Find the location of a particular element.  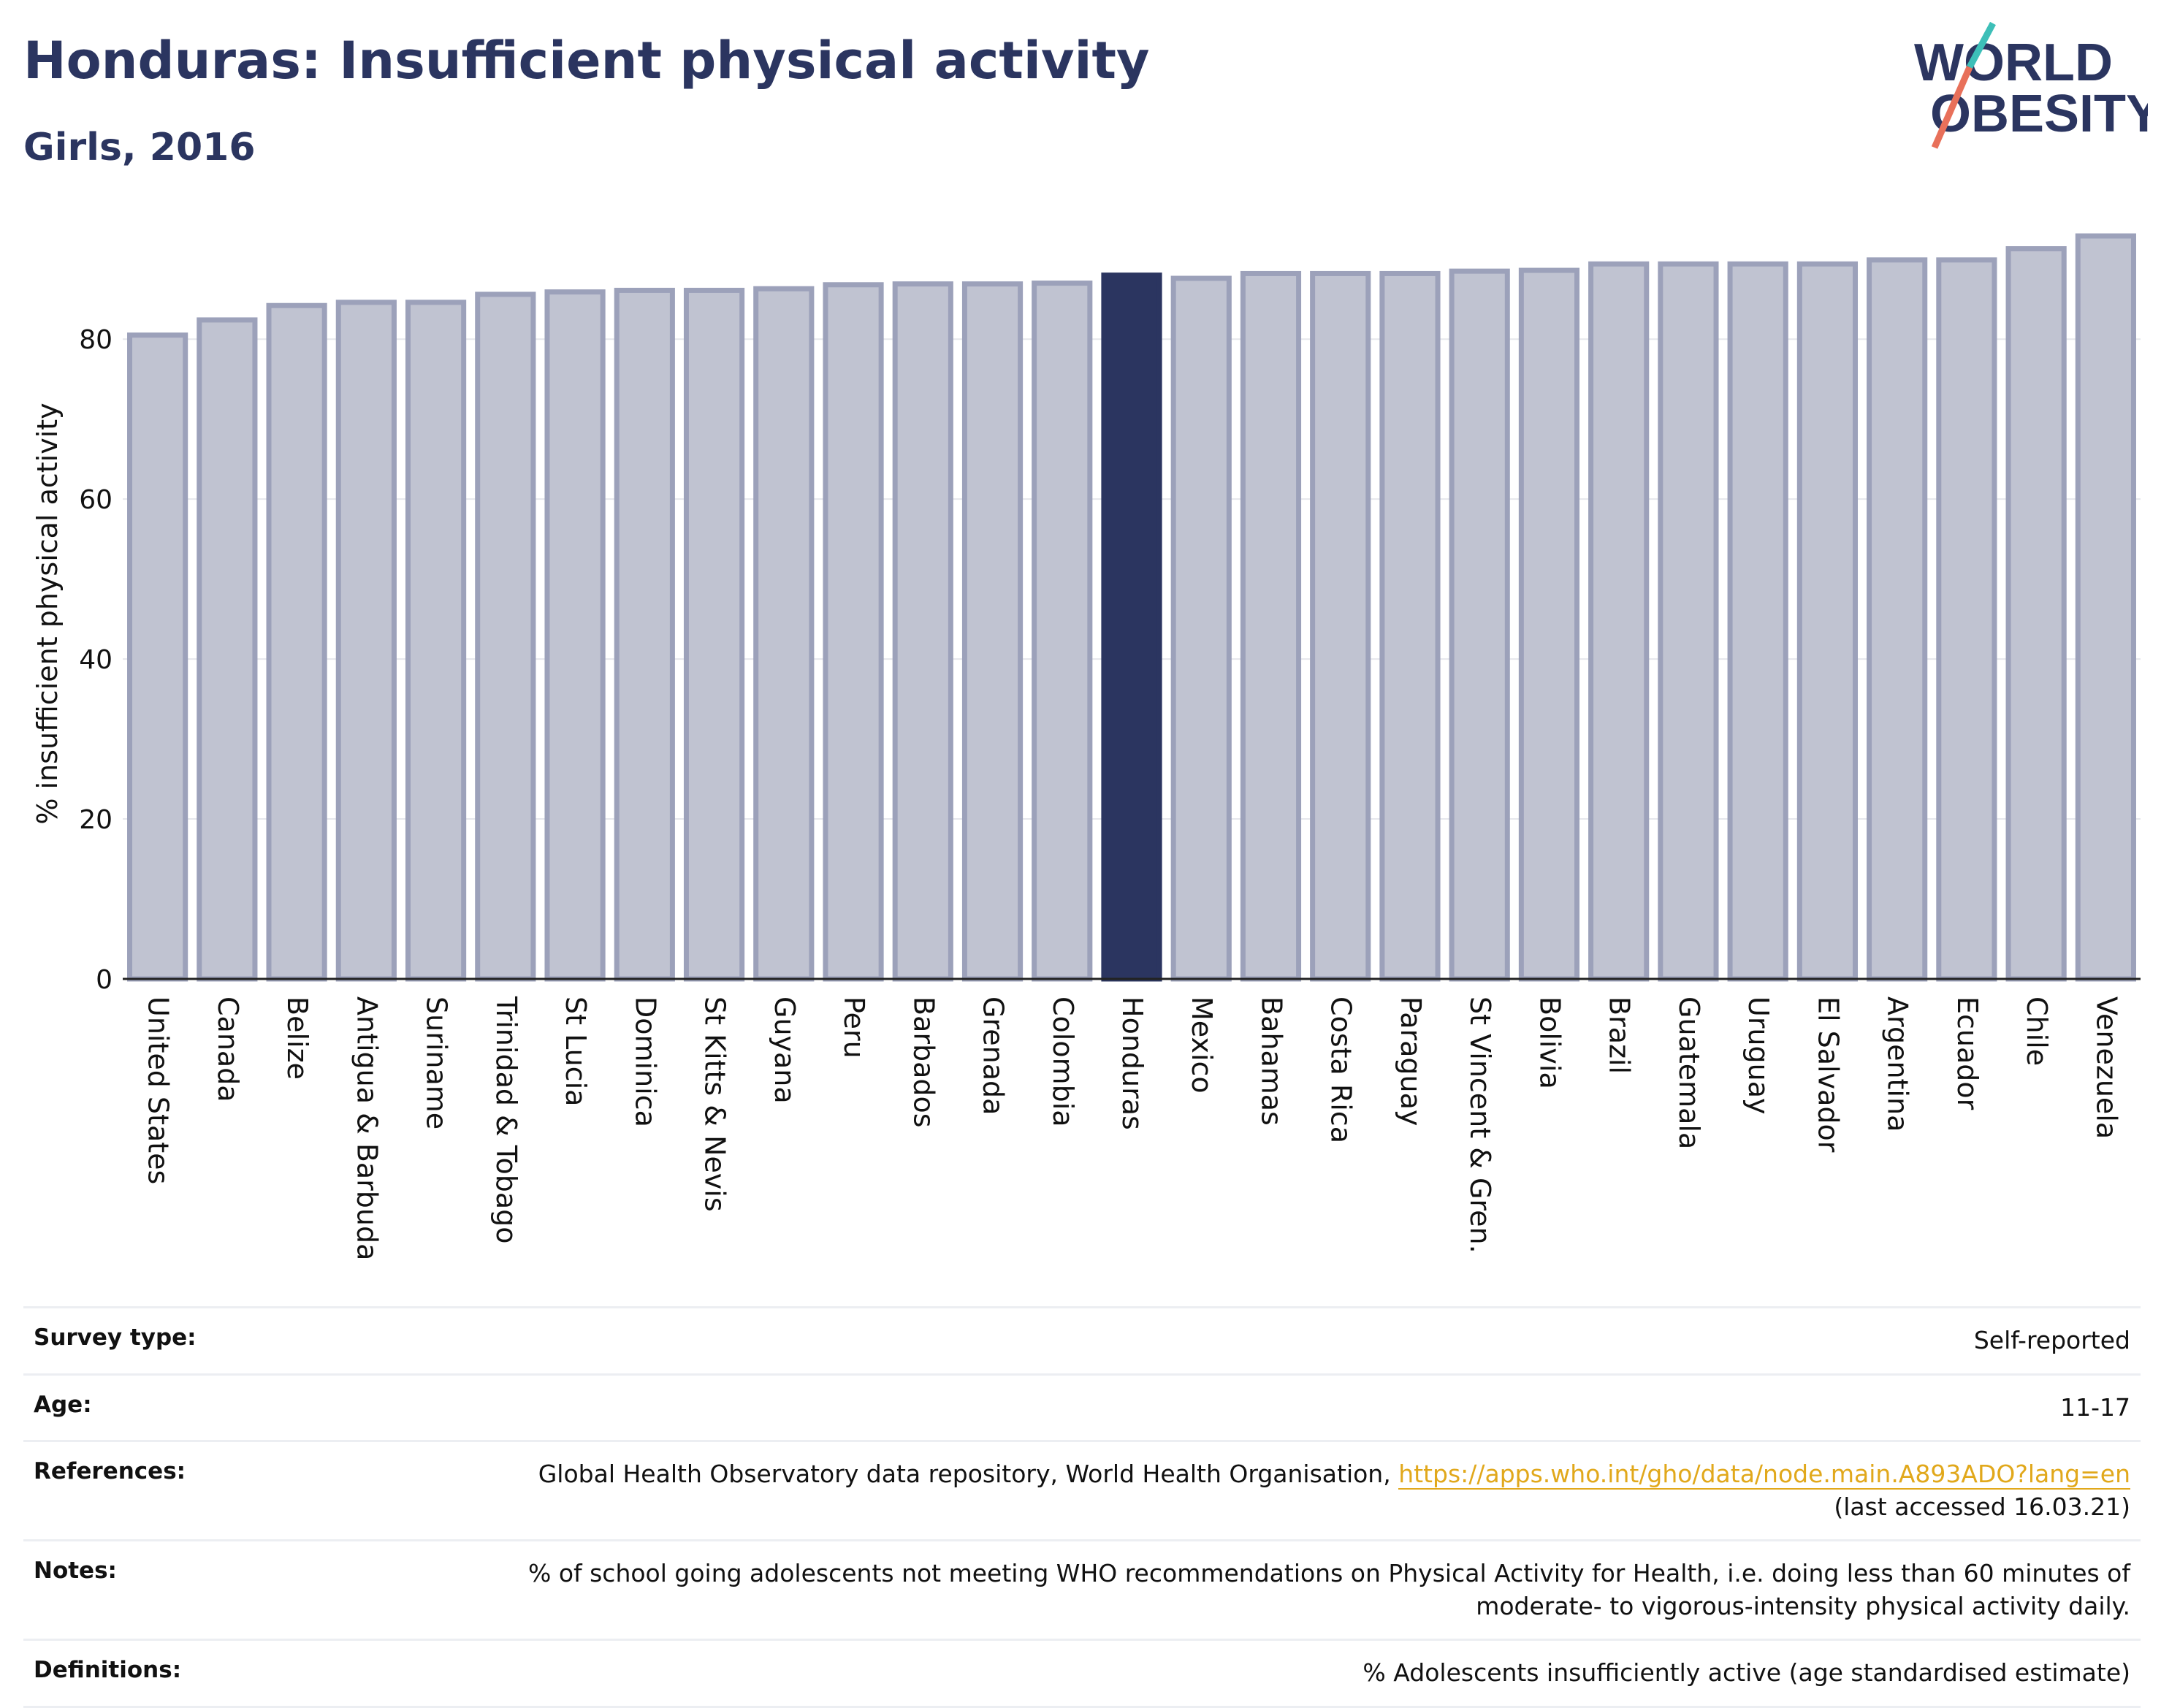

y-axis-label: % insufficient physical activity is located at coordinates (47, 613).